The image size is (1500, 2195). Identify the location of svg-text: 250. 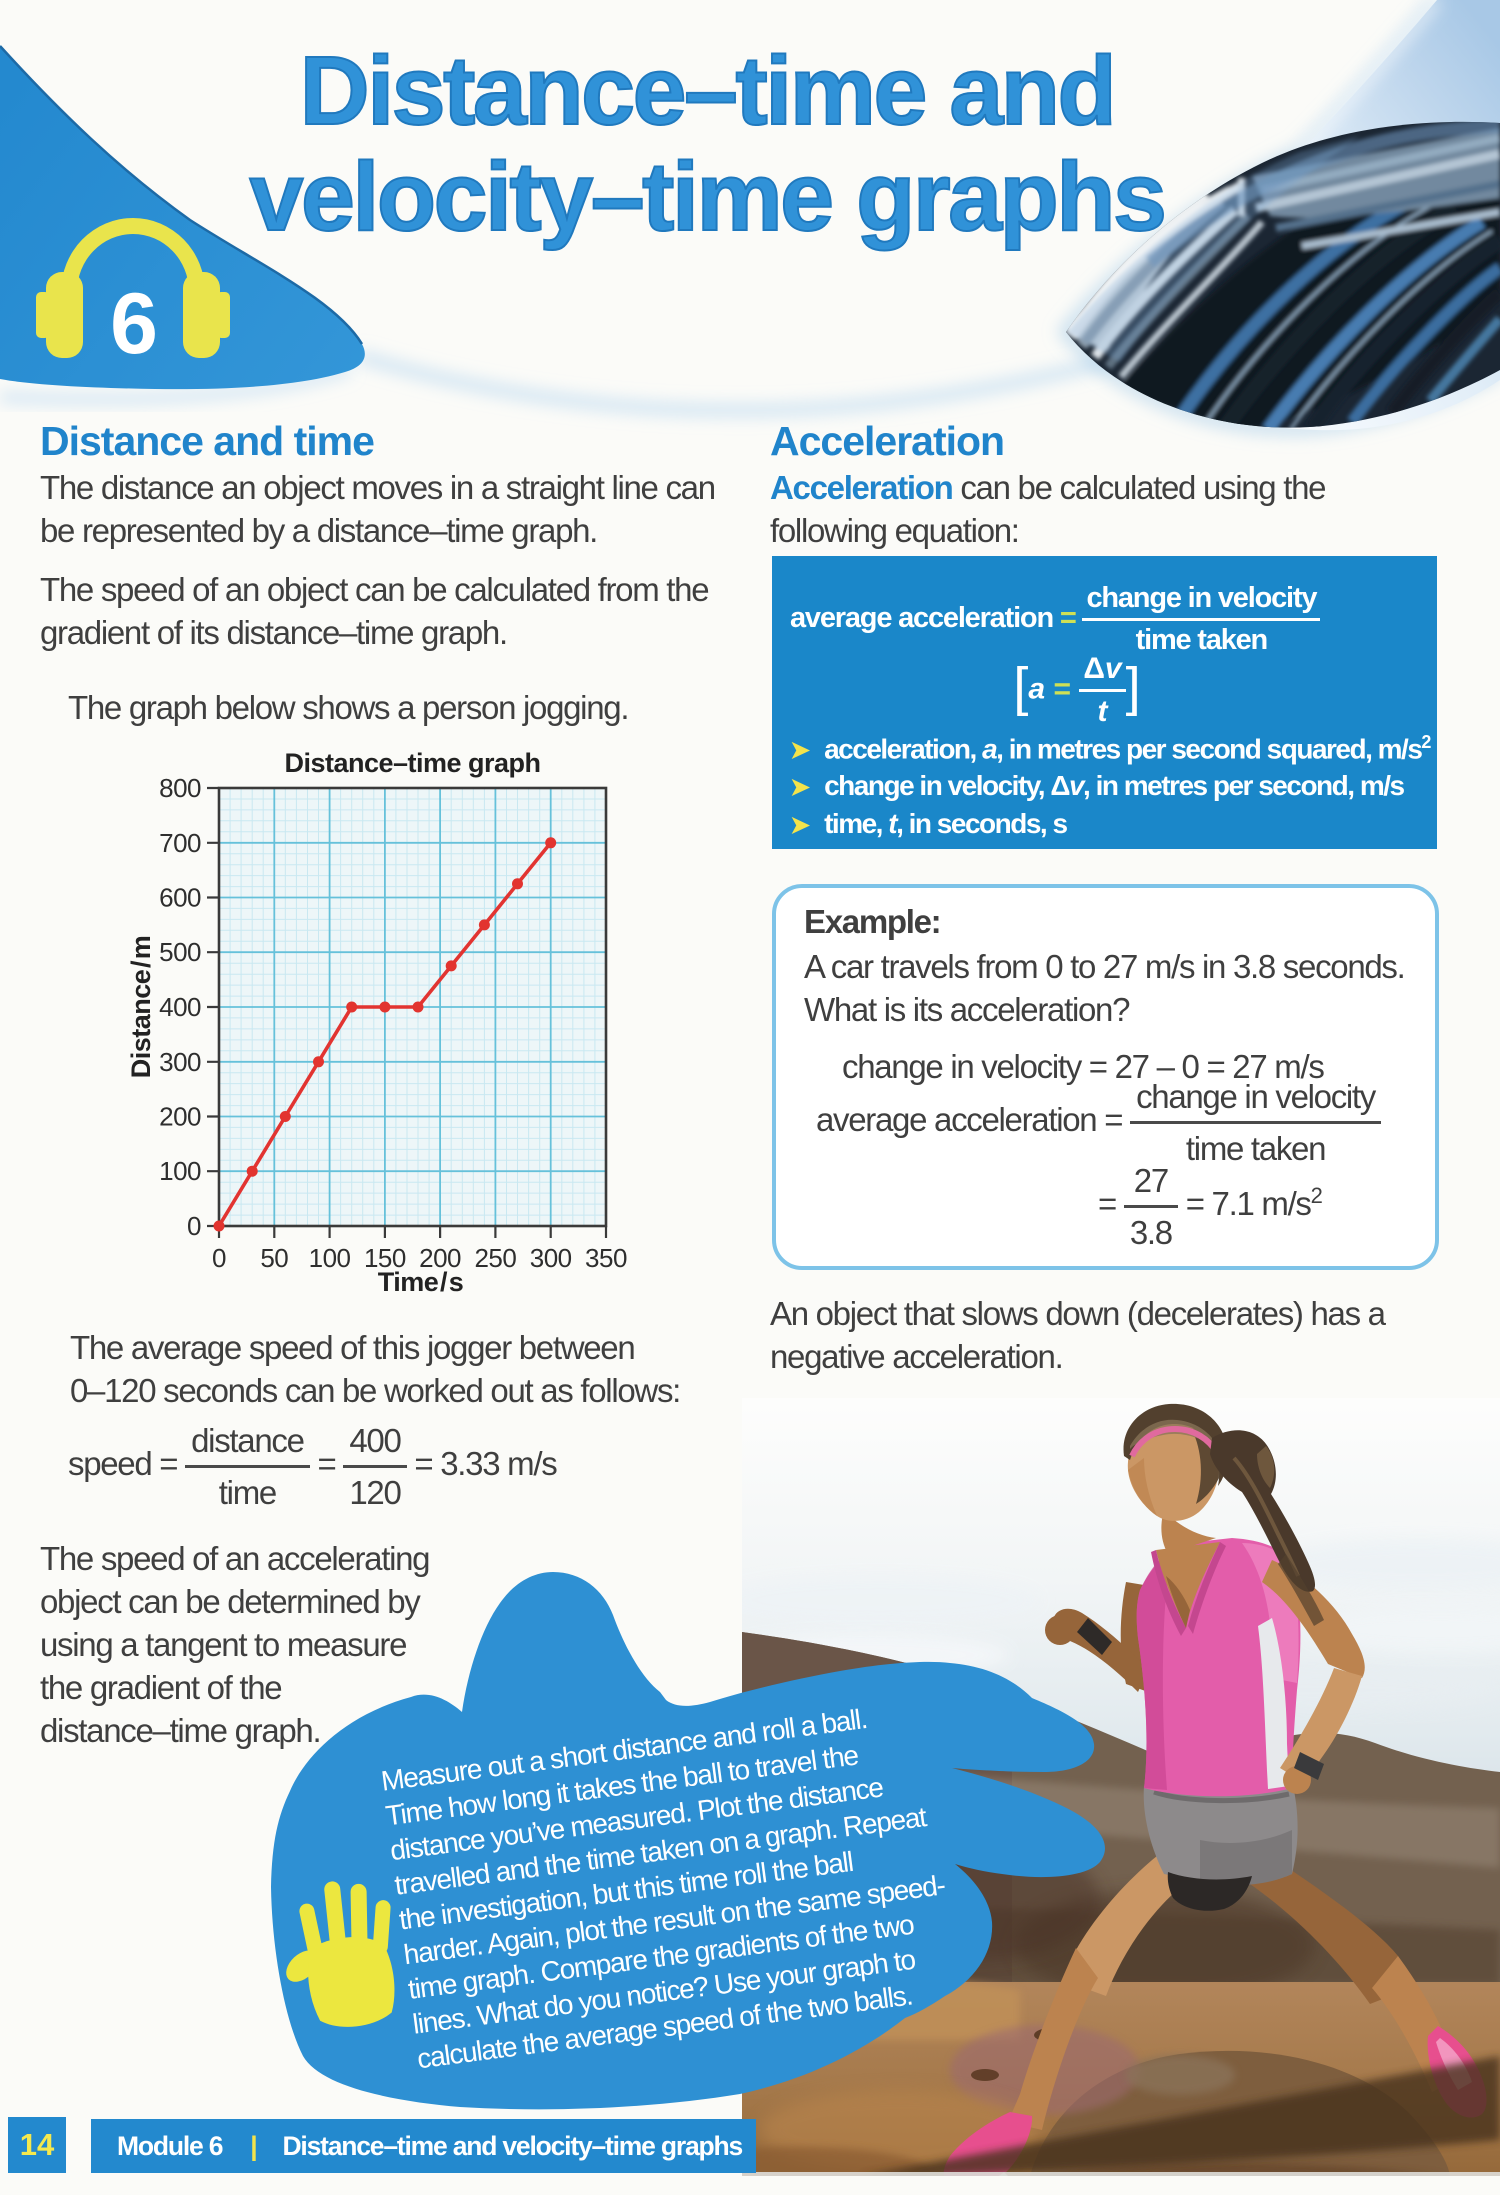
(495, 1258).